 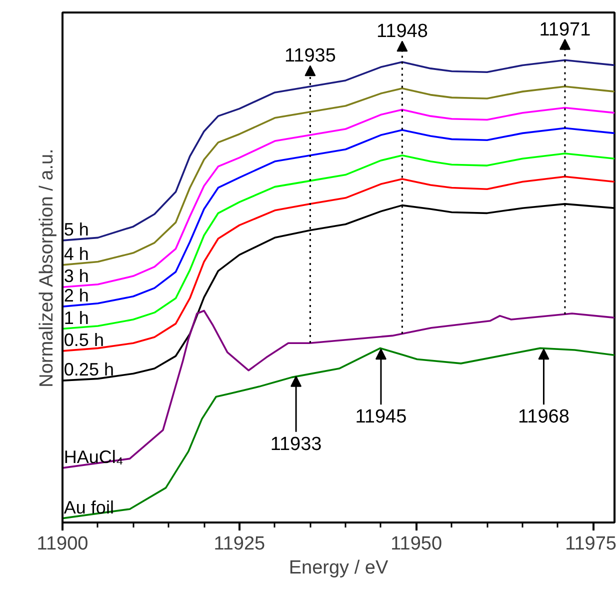 I want to click on series-label: 3 h, so click(x=76, y=276).